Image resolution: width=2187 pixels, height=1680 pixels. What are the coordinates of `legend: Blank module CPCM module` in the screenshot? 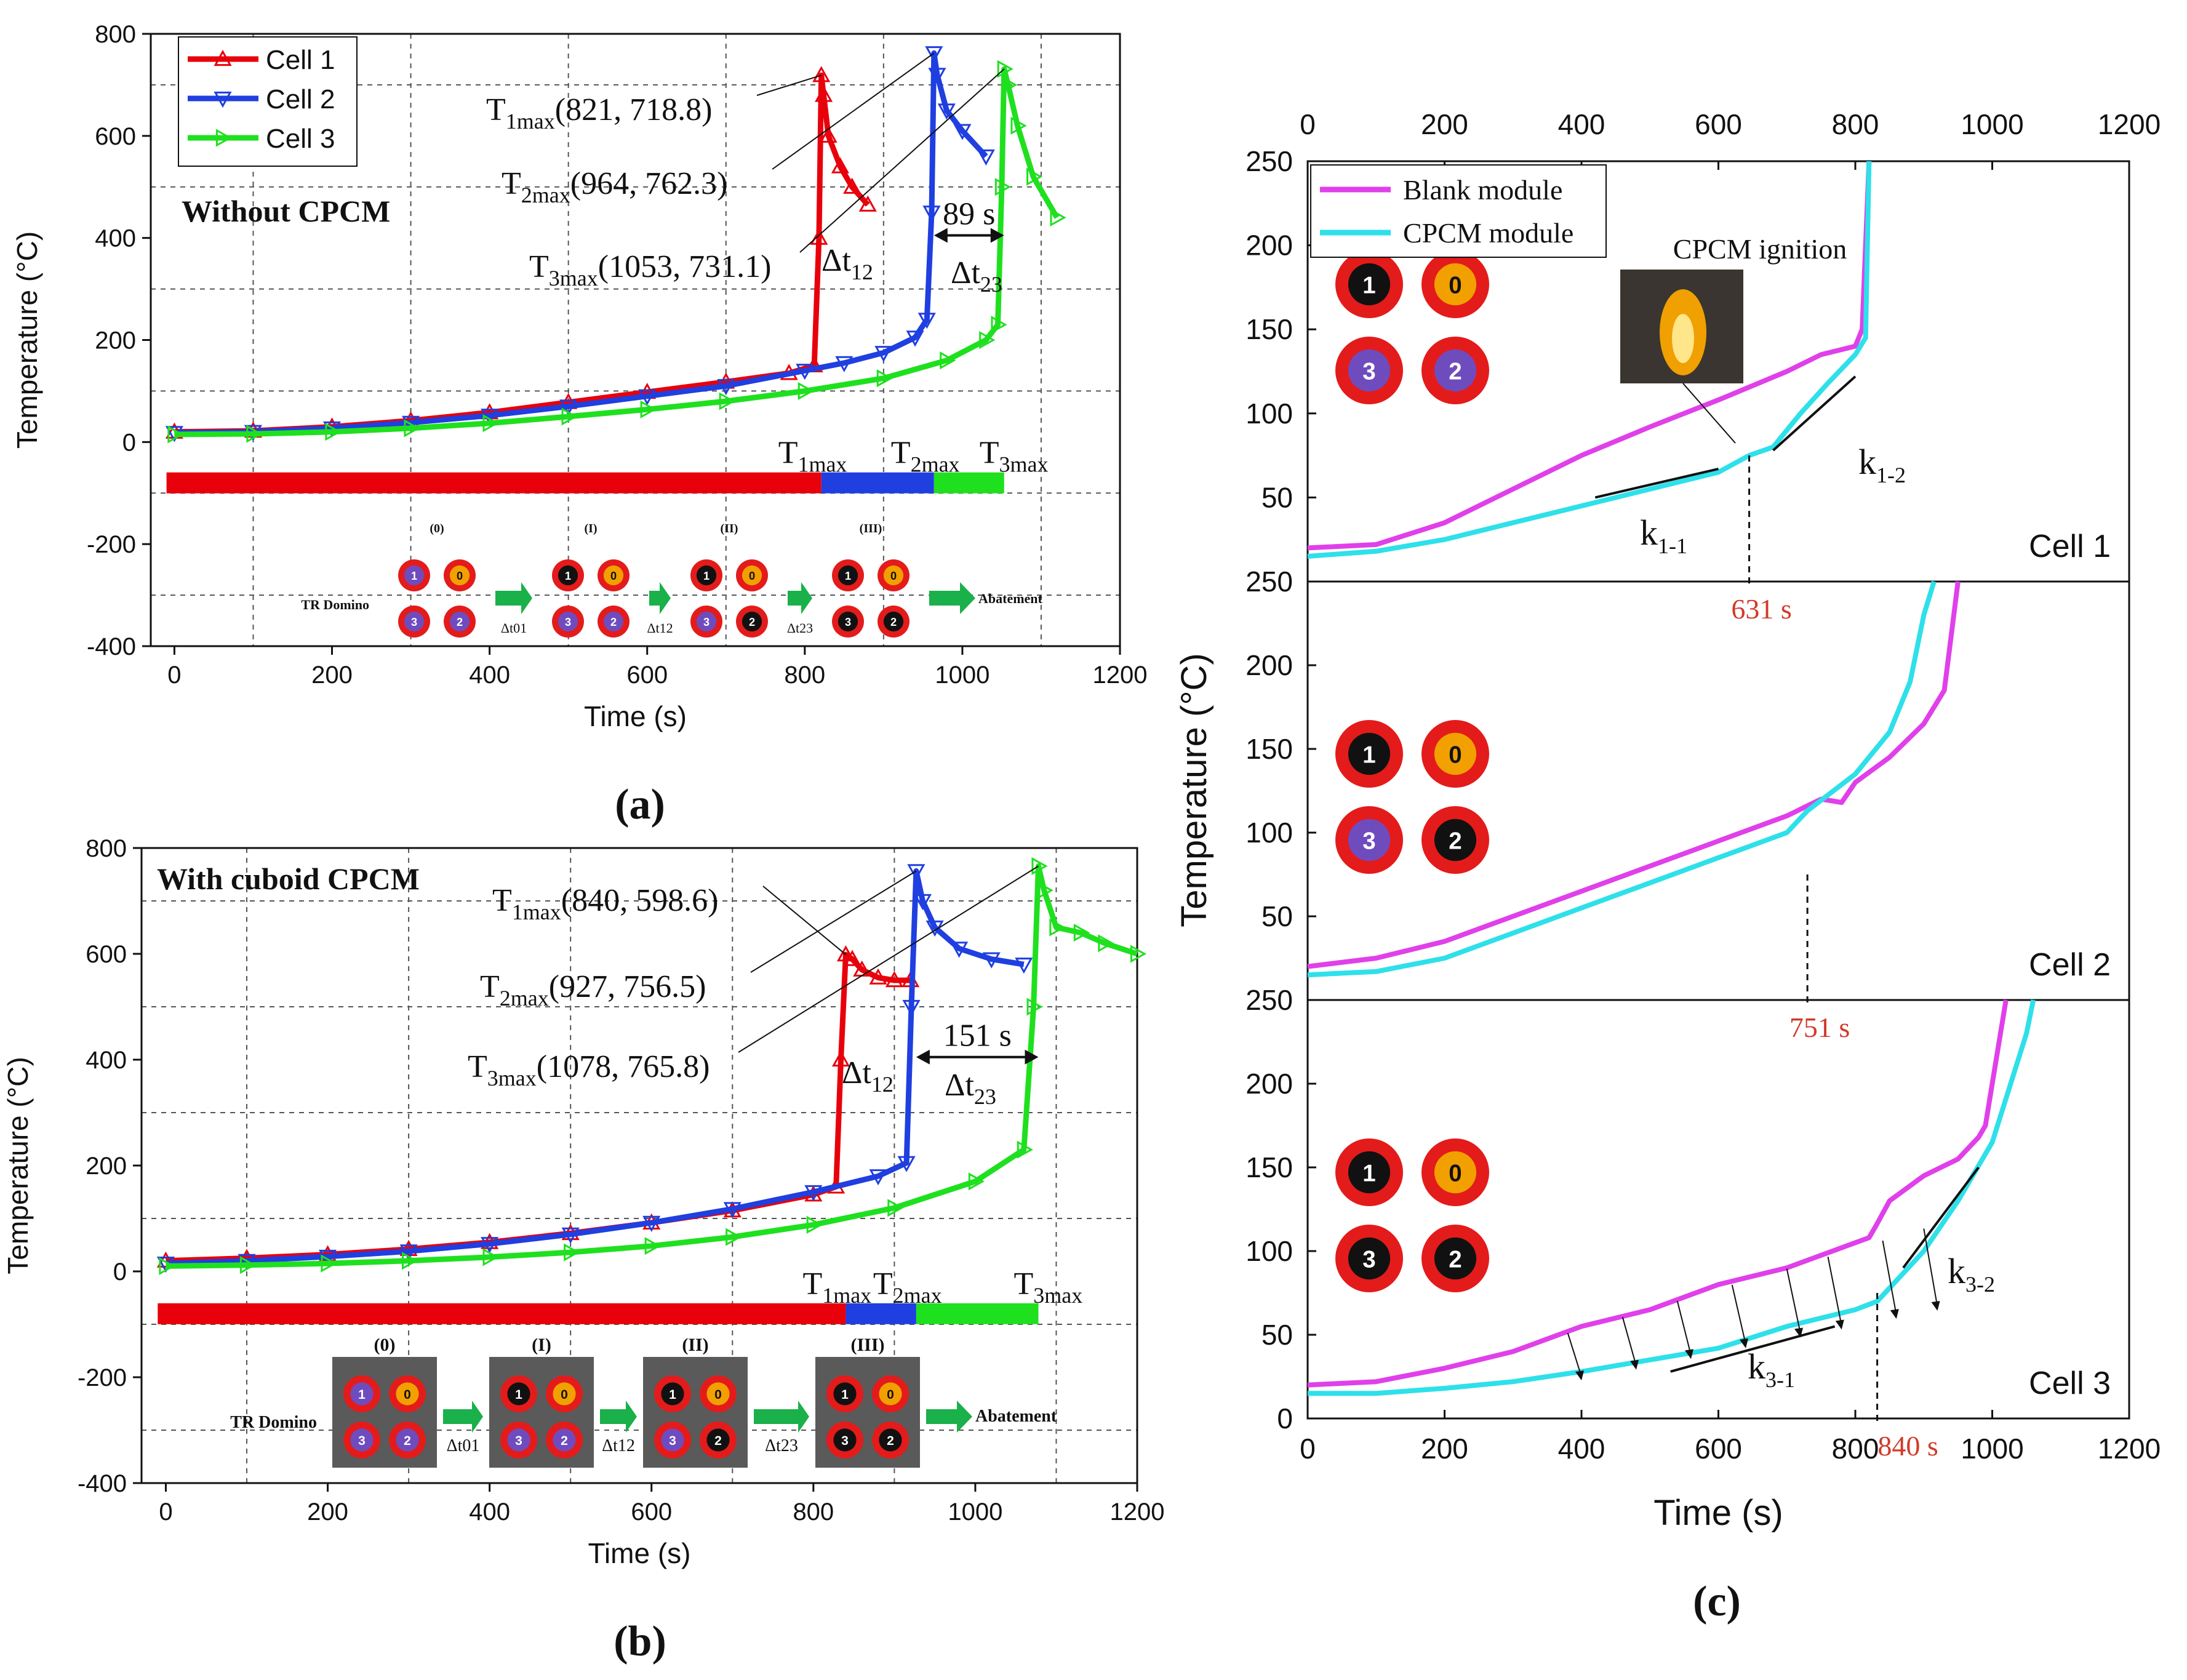 It's located at (1458, 211).